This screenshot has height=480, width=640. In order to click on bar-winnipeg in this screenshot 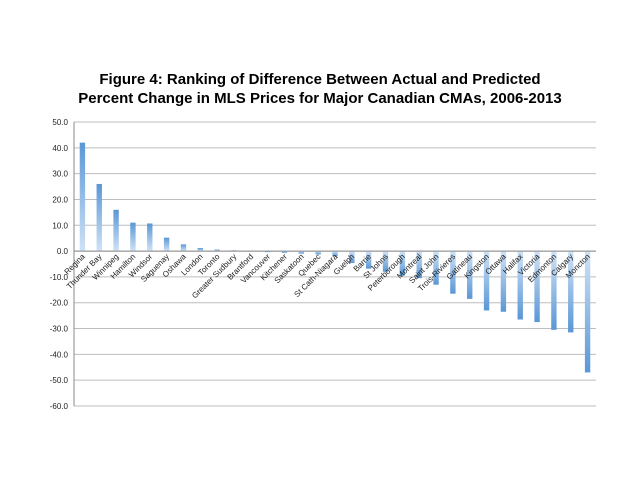, I will do `click(116, 230)`.